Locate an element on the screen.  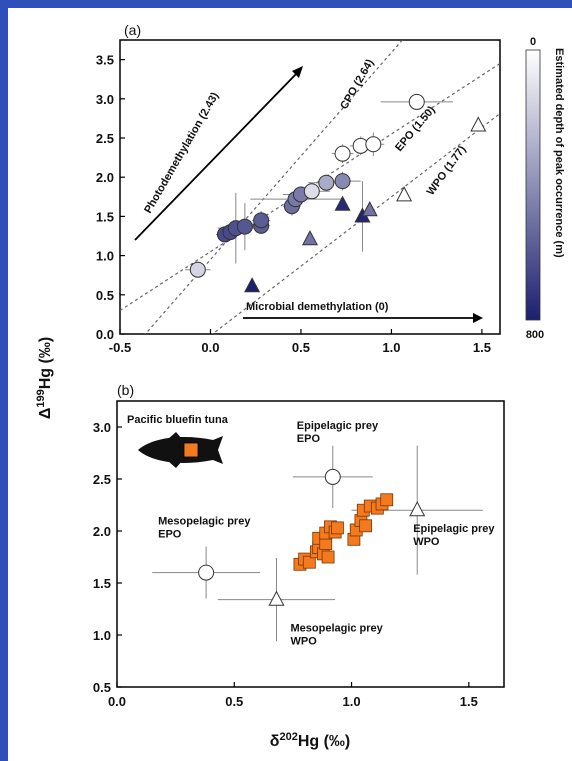
y-tick-label-a: 3.0 is located at coordinates (105, 99).